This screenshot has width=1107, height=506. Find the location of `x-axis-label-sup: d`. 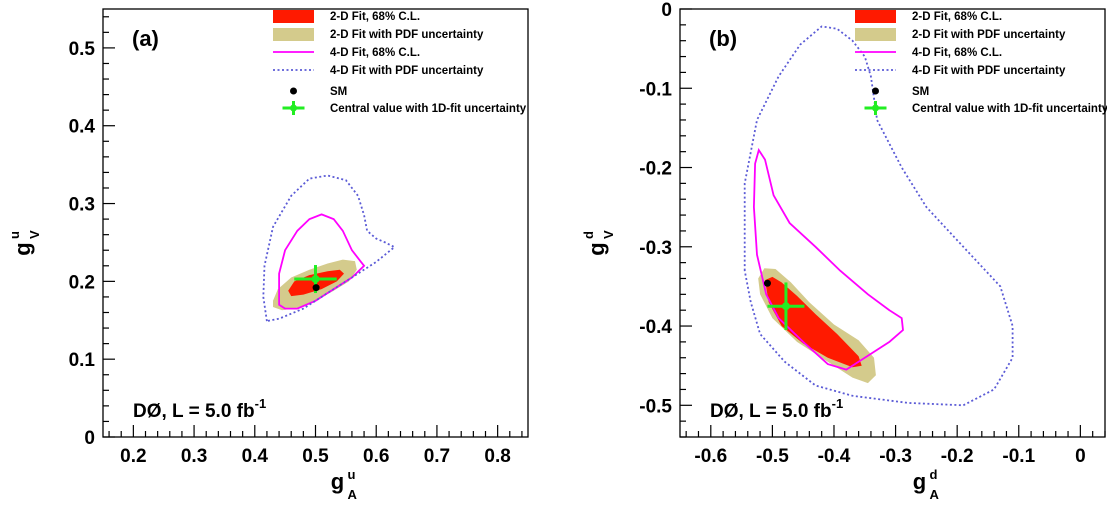

x-axis-label-sup: d is located at coordinates (934, 474).